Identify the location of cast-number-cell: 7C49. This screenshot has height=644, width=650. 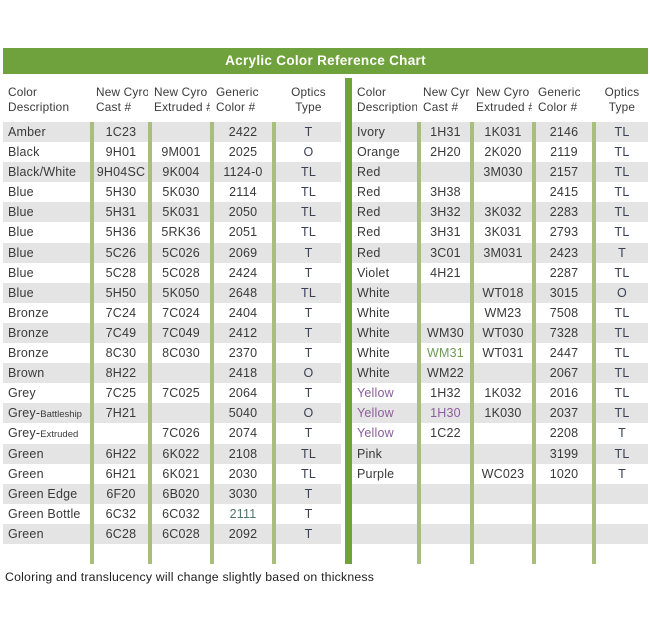
(121, 332).